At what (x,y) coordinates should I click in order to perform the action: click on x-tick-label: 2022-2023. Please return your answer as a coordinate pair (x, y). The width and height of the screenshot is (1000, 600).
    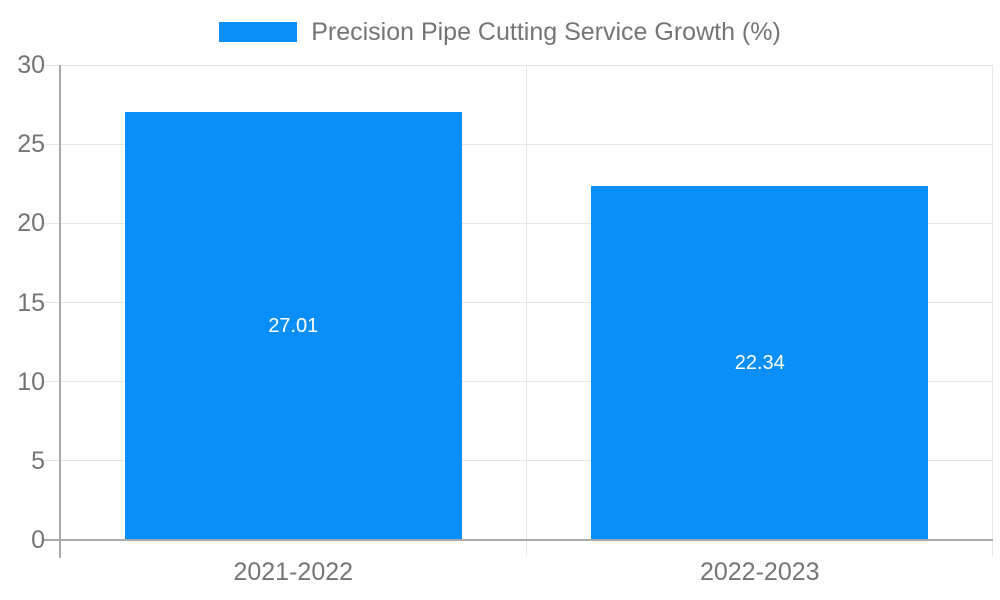
    Looking at the image, I should click on (759, 572).